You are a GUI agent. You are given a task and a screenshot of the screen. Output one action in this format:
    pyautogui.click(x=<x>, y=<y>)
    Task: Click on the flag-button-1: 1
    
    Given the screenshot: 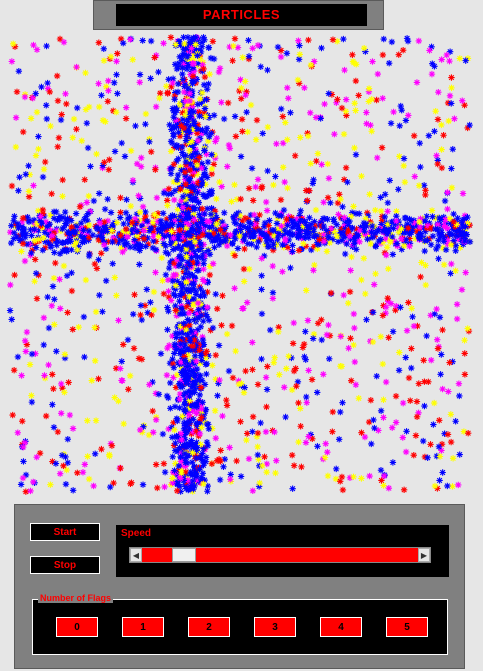 What is the action you would take?
    pyautogui.click(x=143, y=627)
    